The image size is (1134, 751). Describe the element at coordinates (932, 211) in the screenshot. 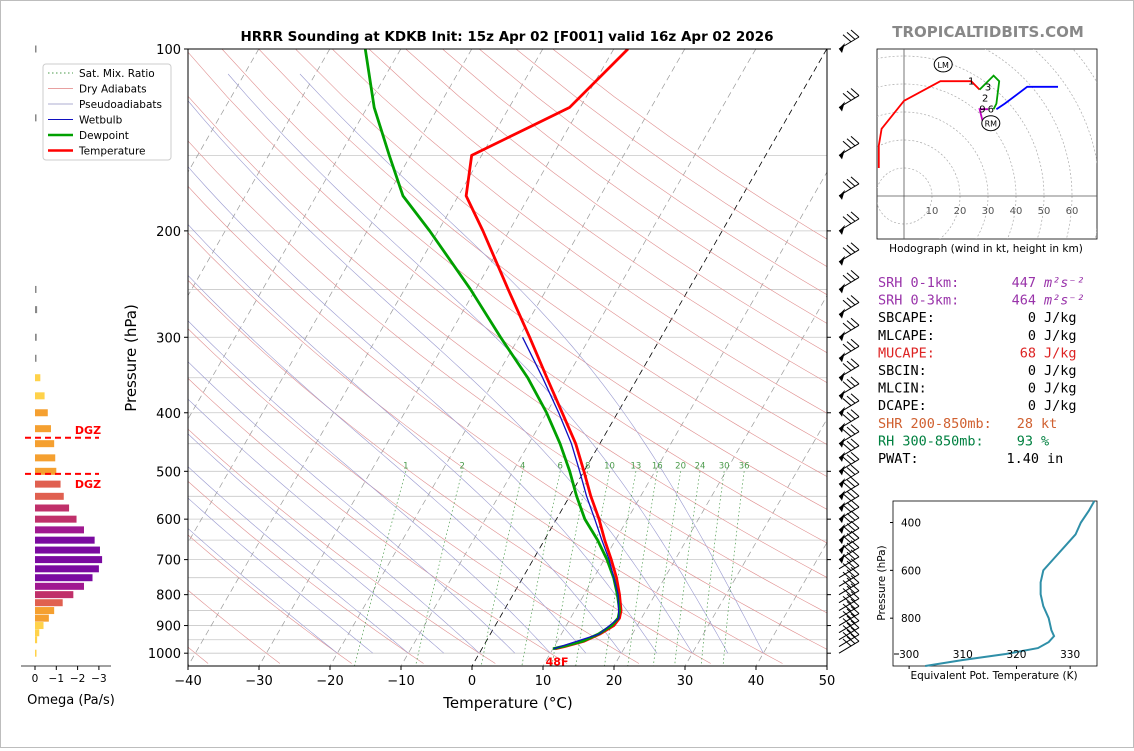

I see `hodograph-tick-label: 10` at that location.